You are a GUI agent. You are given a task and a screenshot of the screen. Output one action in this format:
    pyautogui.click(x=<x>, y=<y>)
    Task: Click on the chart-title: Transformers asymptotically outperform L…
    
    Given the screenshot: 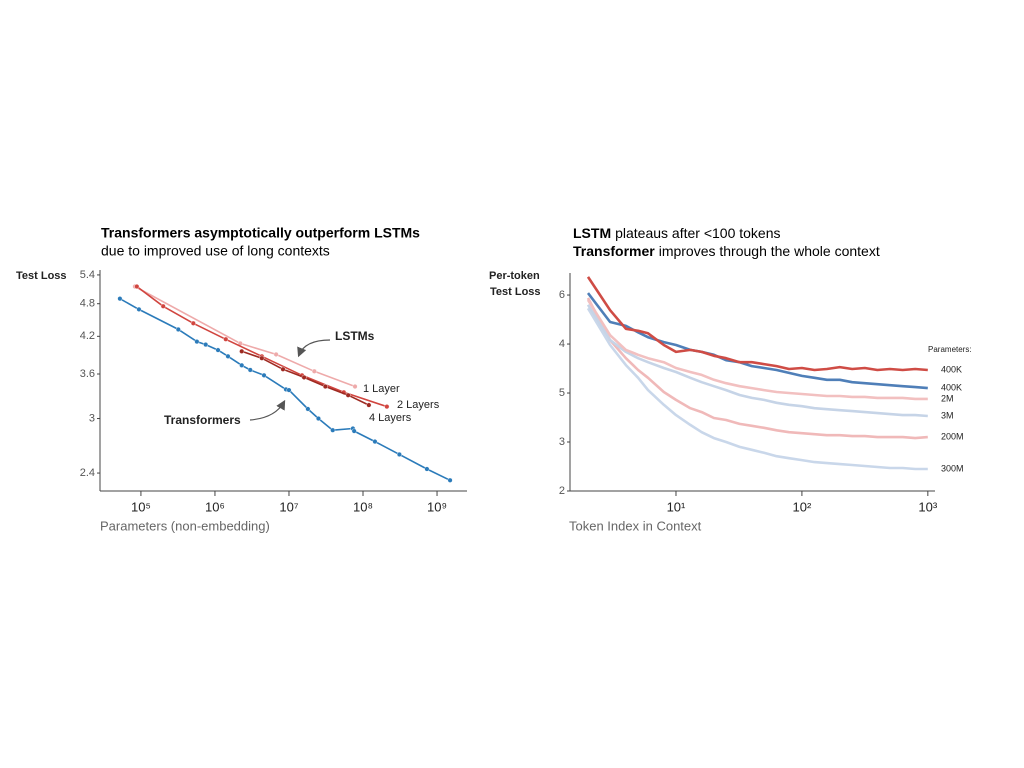 What is the action you would take?
    pyautogui.click(x=260, y=233)
    